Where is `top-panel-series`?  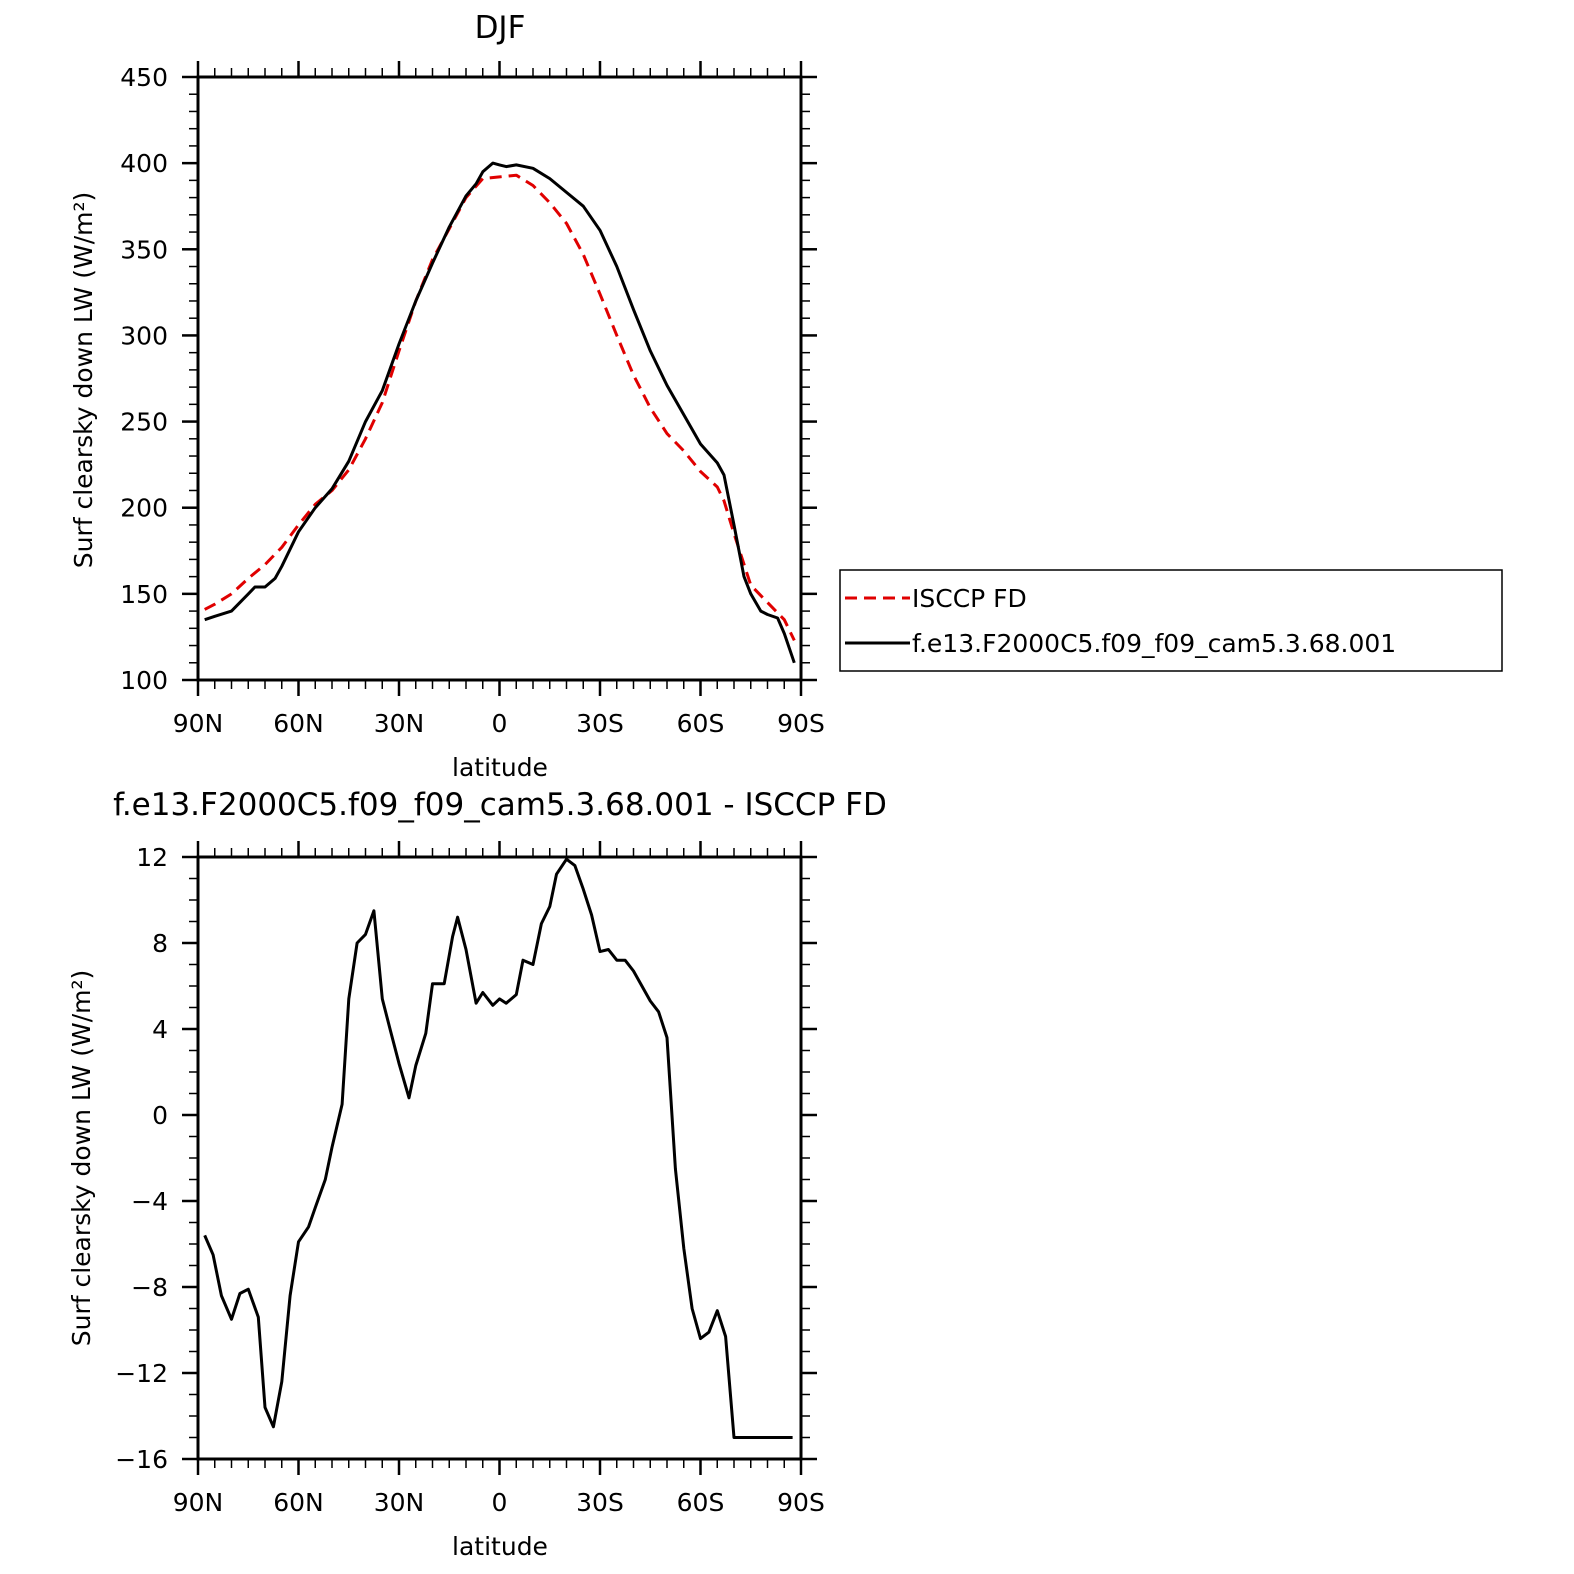 top-panel-series is located at coordinates (500, 412).